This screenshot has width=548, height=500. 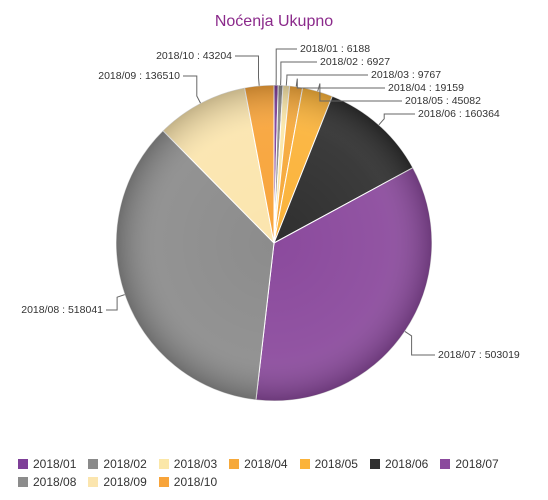 What do you see at coordinates (335, 49) in the screenshot?
I see `slice-label-2018-01: 2018/01 : 6188` at bounding box center [335, 49].